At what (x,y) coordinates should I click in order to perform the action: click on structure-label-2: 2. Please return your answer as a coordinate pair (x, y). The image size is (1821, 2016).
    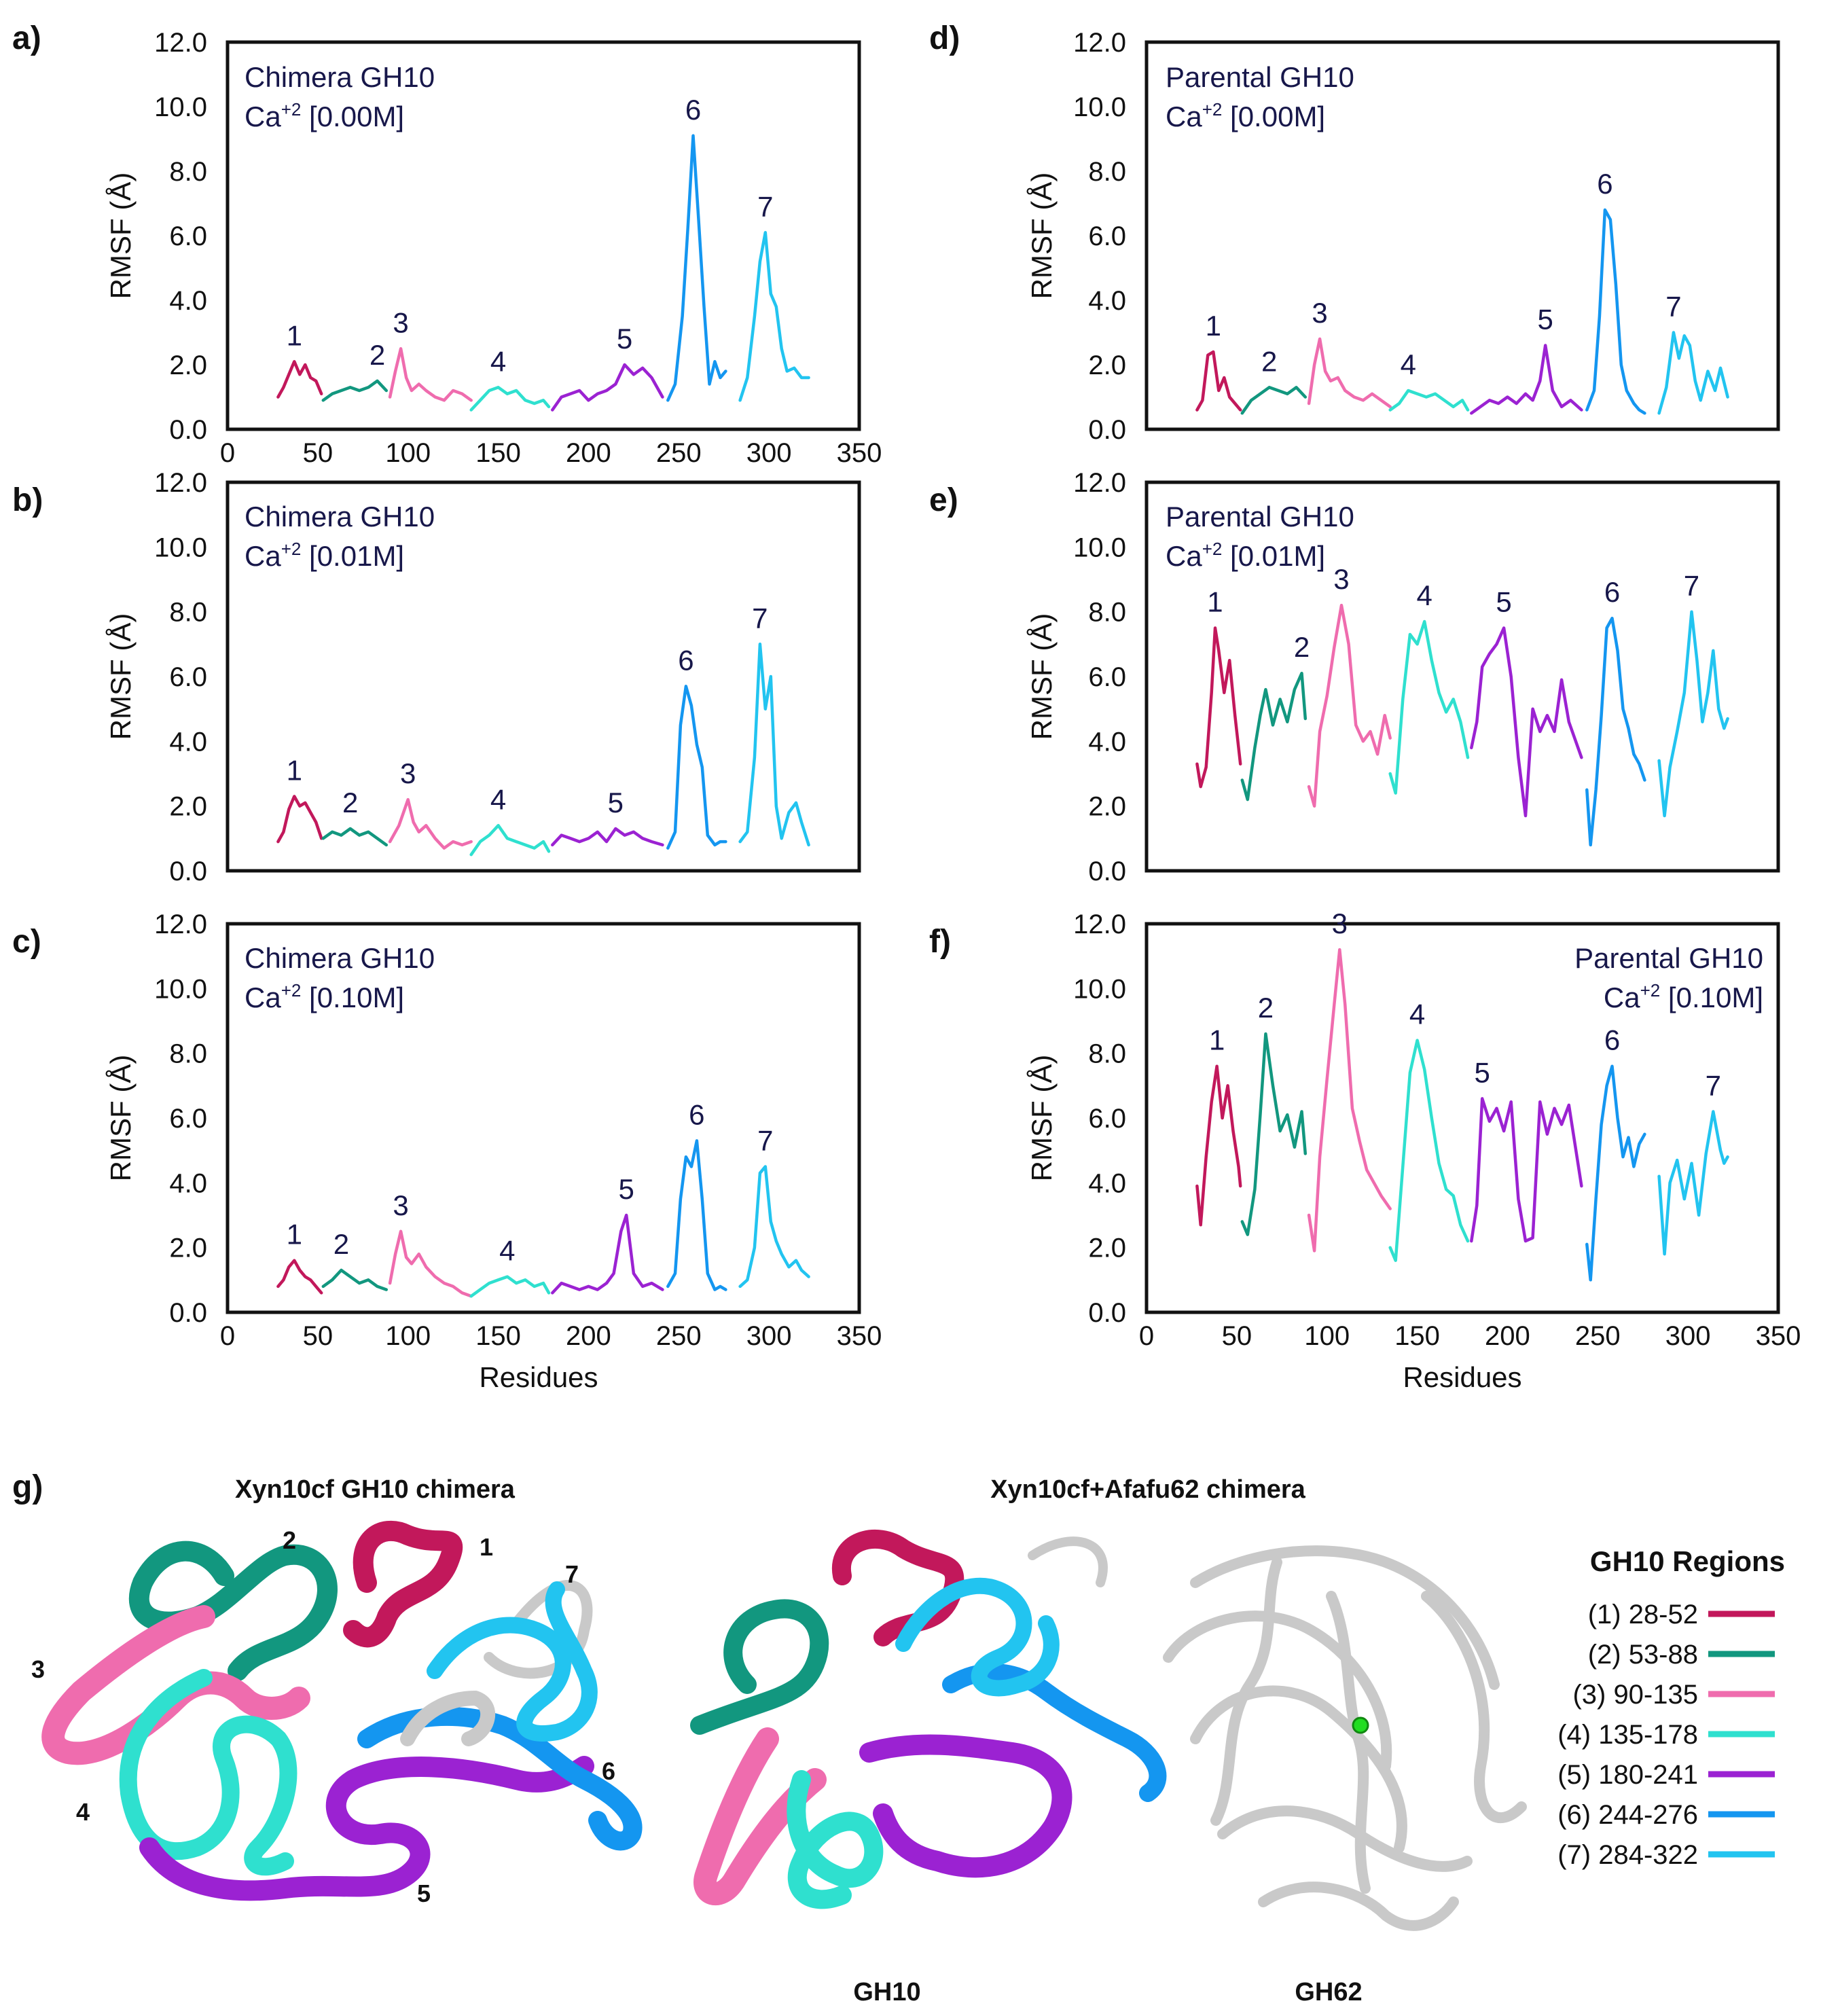
    Looking at the image, I should click on (289, 1540).